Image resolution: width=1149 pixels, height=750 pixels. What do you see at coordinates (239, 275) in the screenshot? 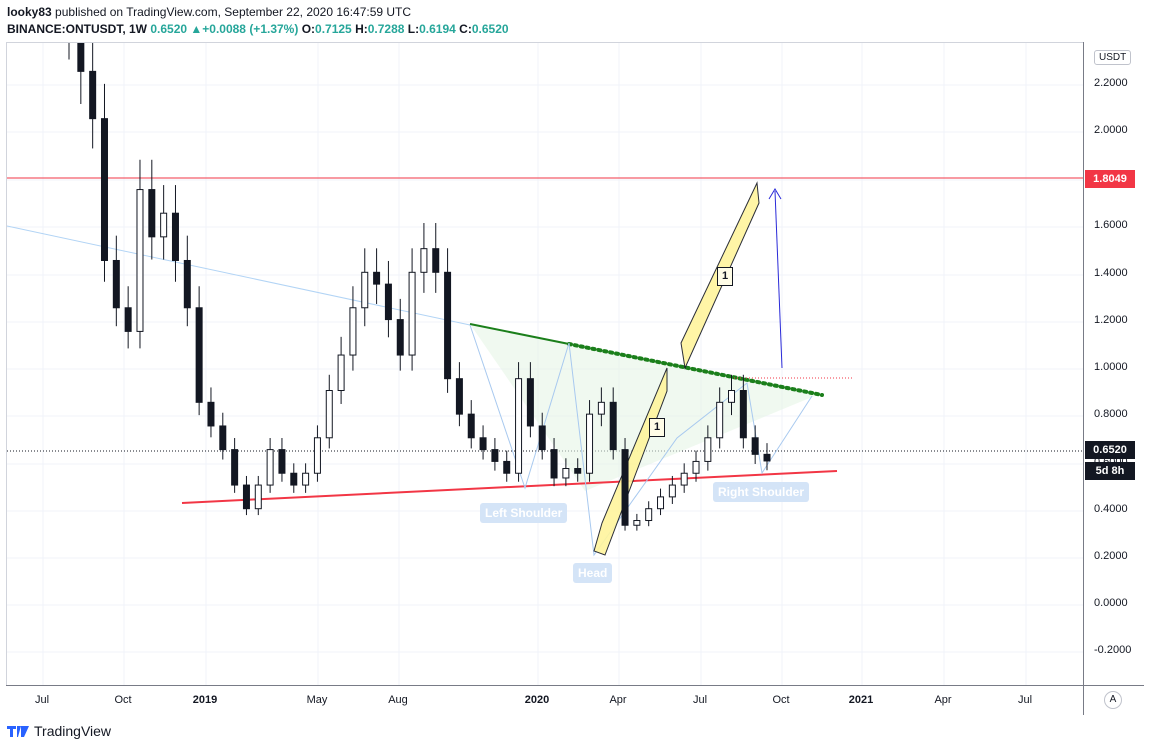
I see `long-trendline` at bounding box center [239, 275].